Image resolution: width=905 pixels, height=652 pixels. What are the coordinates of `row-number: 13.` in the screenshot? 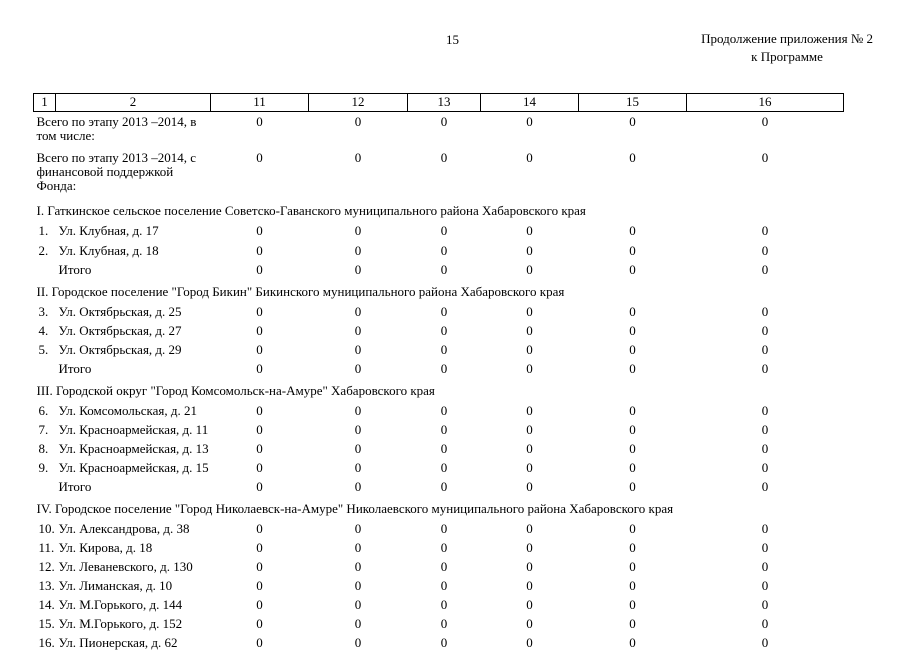 It's located at (46, 586).